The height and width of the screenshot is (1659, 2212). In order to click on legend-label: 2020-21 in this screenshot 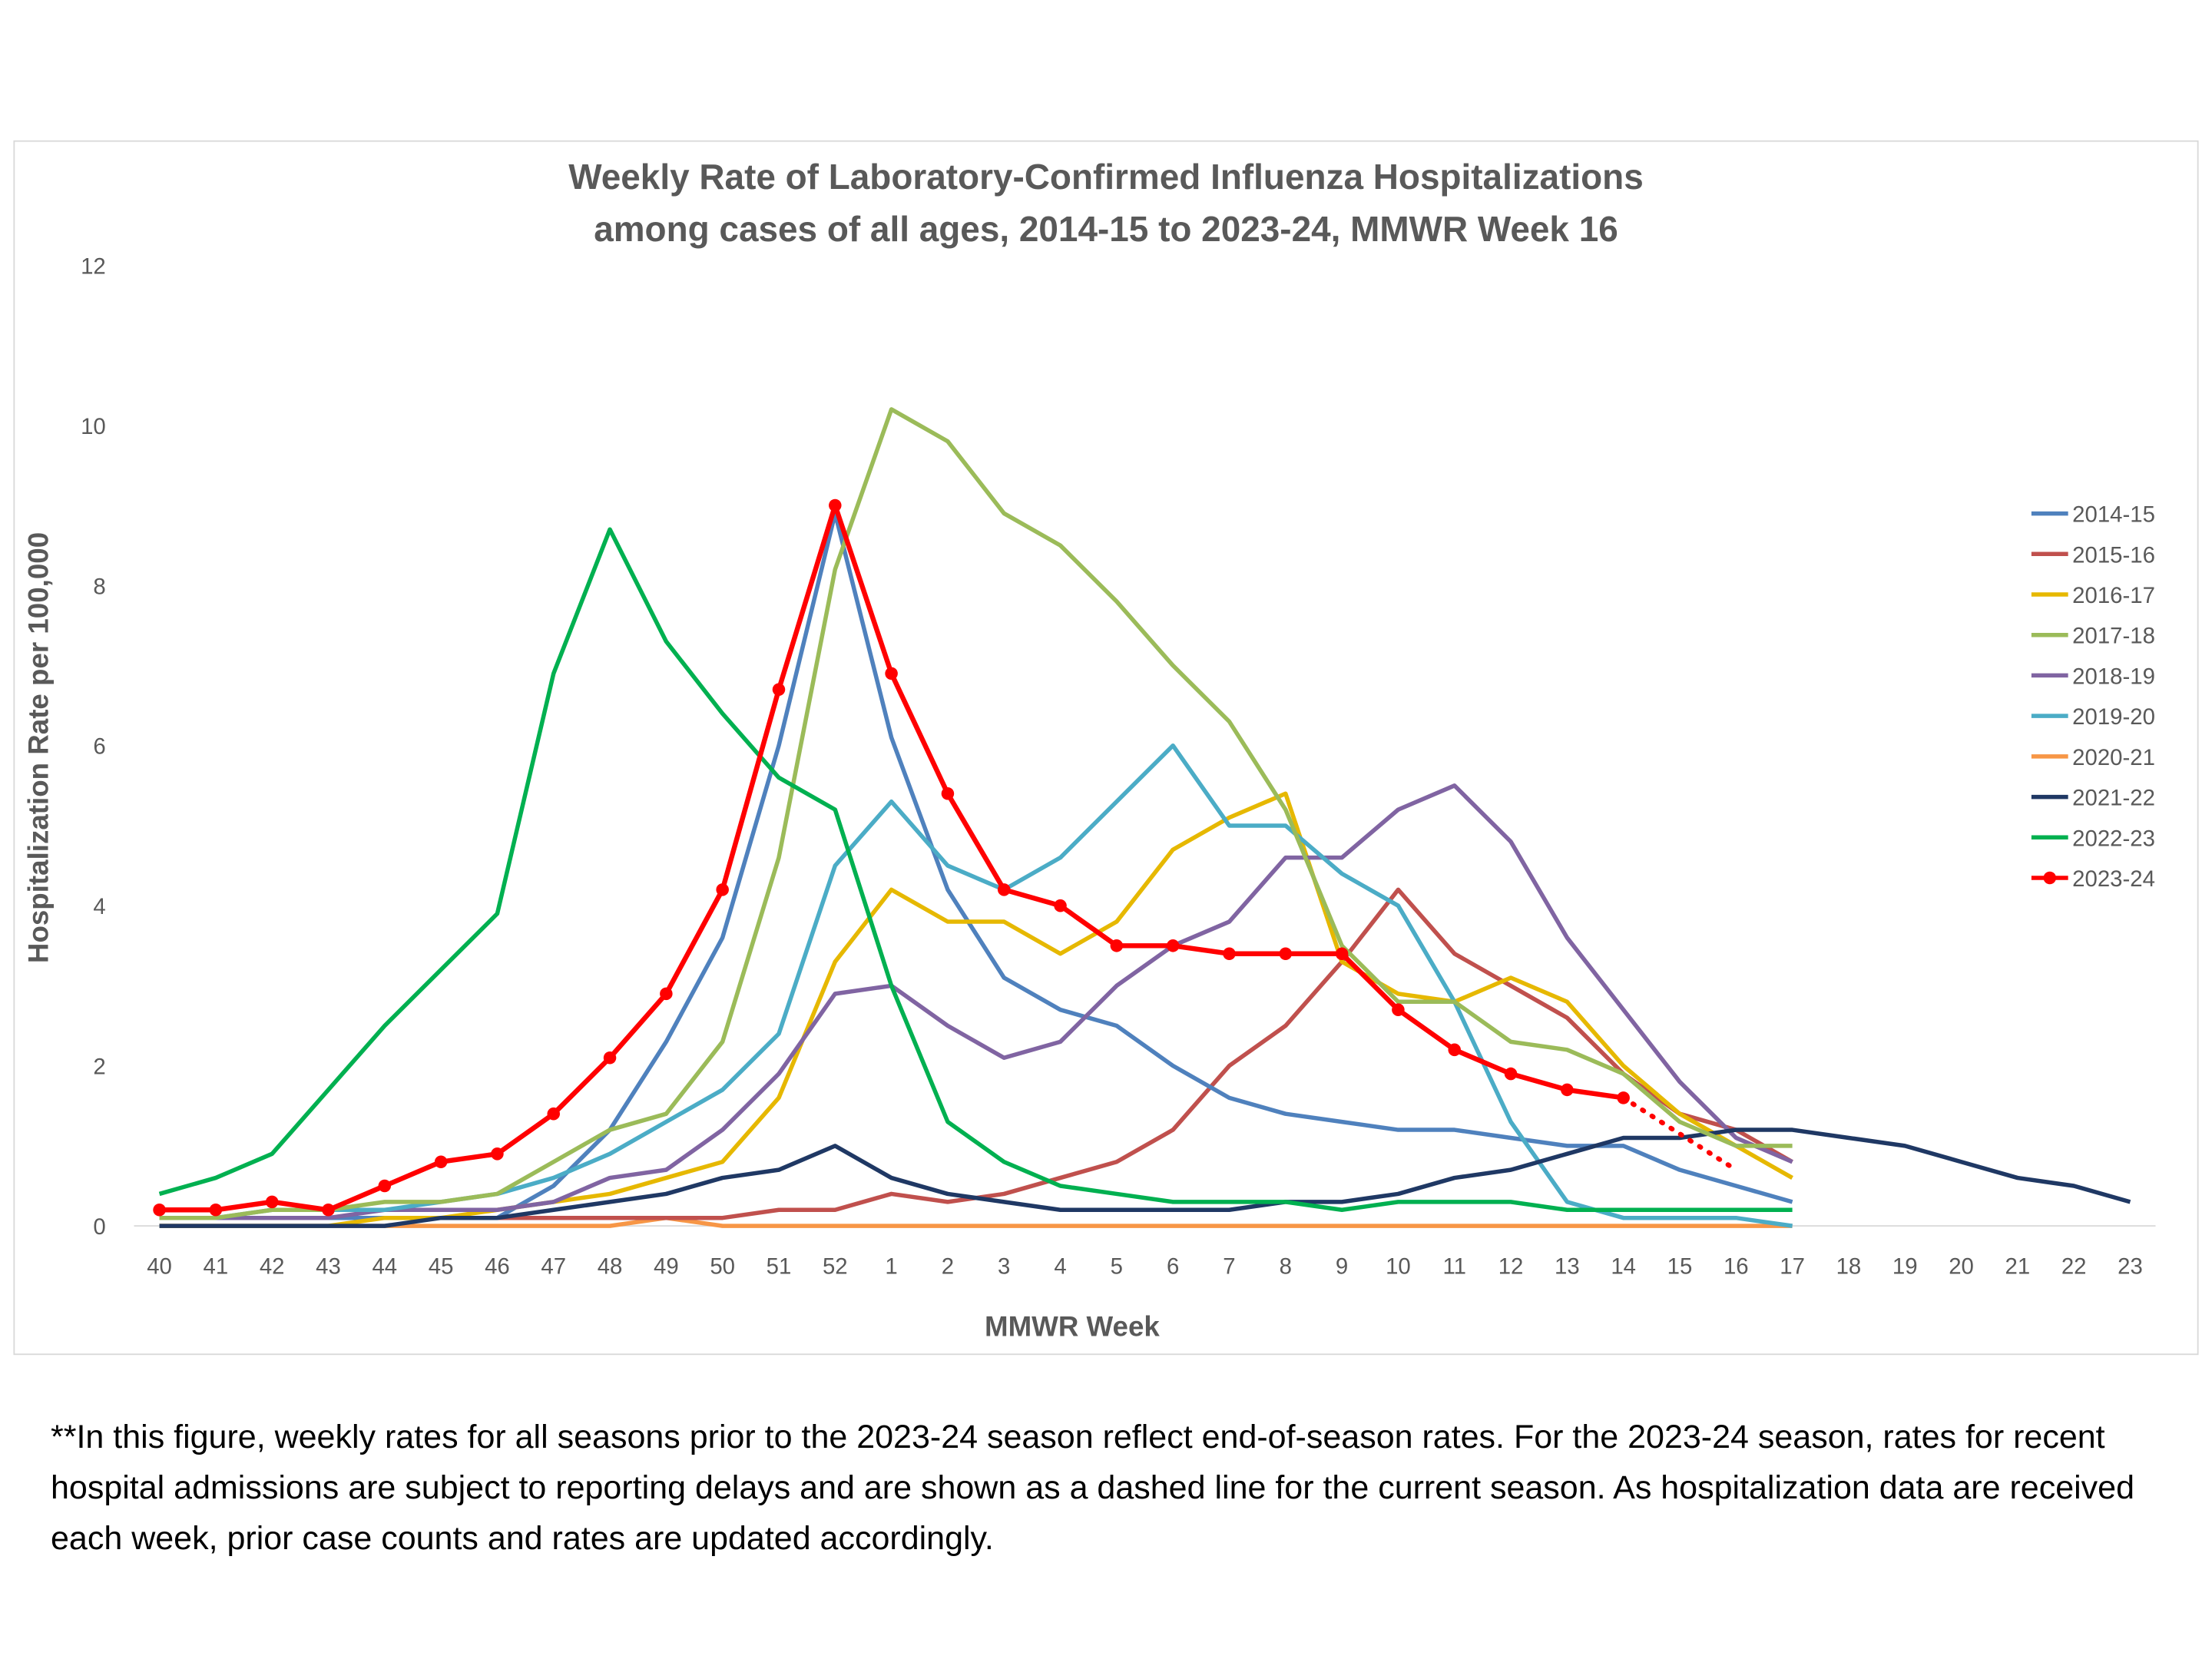, I will do `click(2113, 757)`.